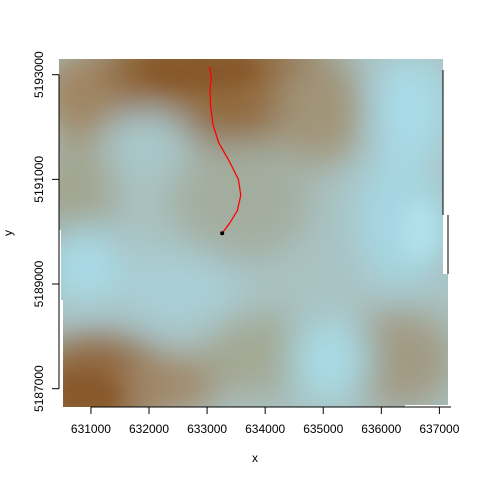  I want to click on slope-north-east, so click(320, 110).